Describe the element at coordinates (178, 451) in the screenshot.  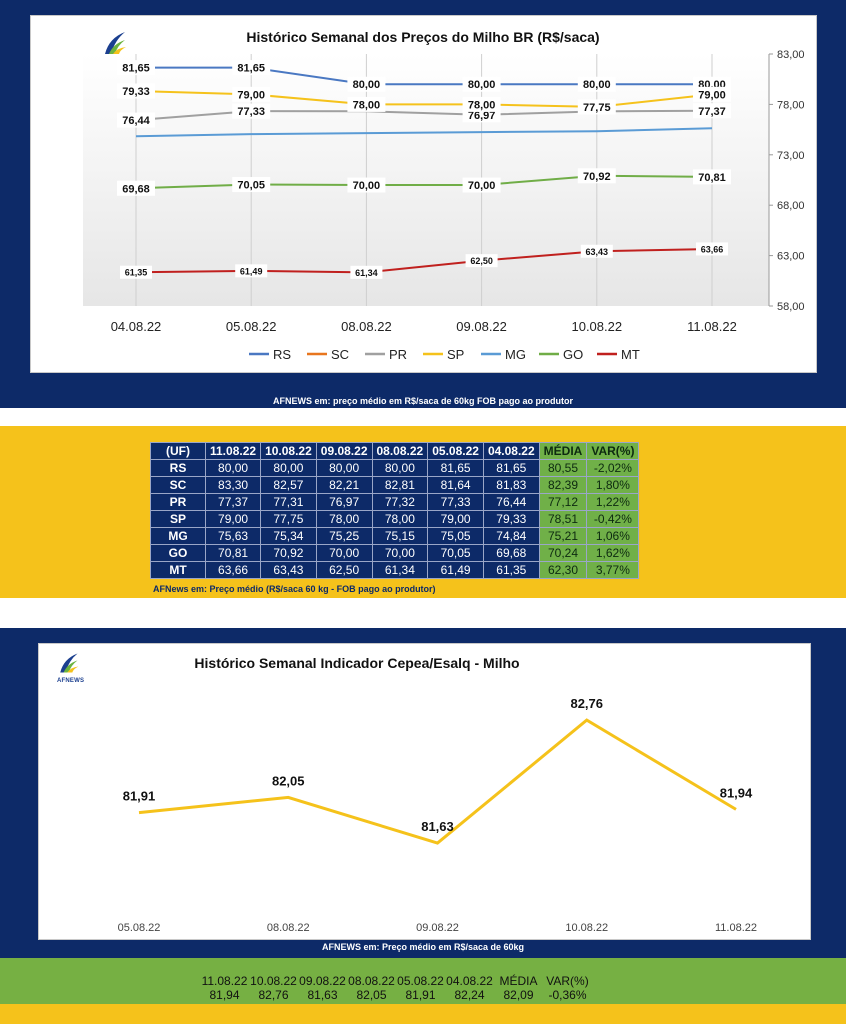
I see `price-table-header-cell: (UF)` at that location.